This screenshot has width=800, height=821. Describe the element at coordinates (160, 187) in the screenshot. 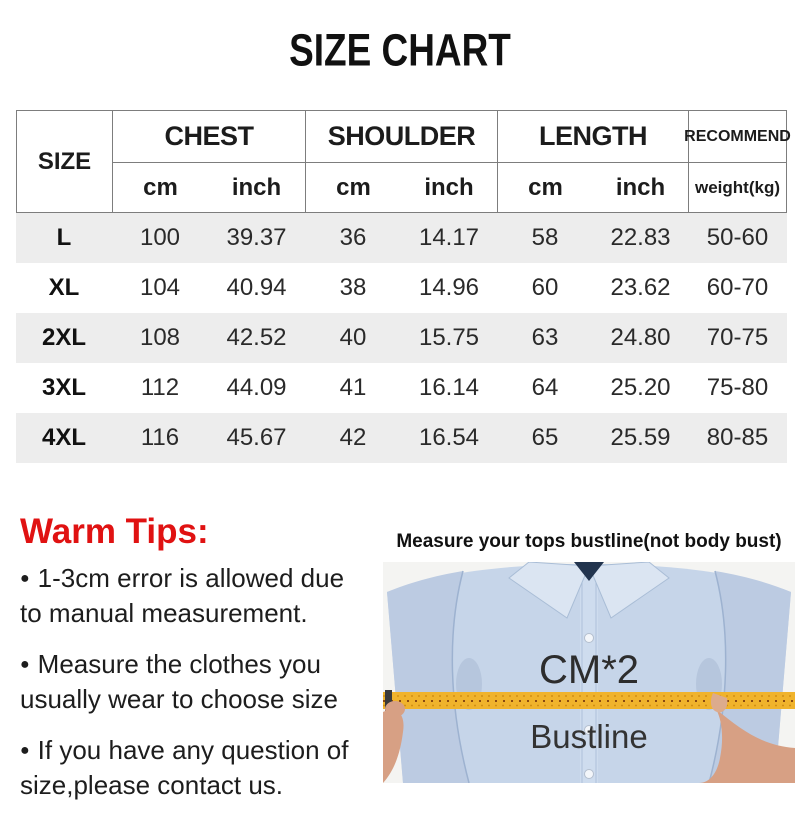

I see `unit-cell-chest-cm: cm` at that location.